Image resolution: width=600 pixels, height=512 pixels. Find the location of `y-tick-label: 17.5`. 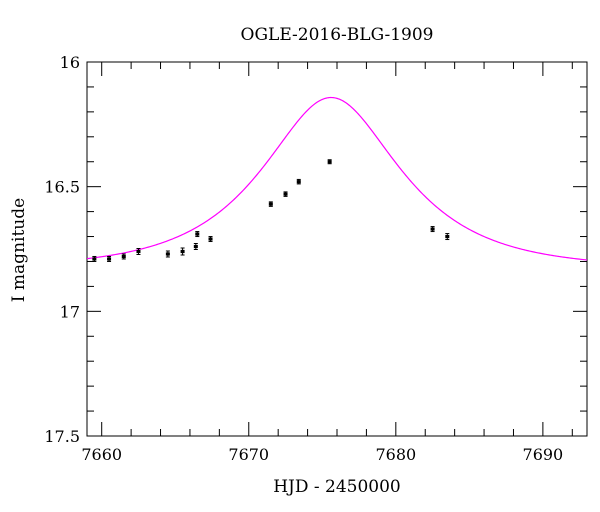

y-tick-label: 17.5 is located at coordinates (62, 436).